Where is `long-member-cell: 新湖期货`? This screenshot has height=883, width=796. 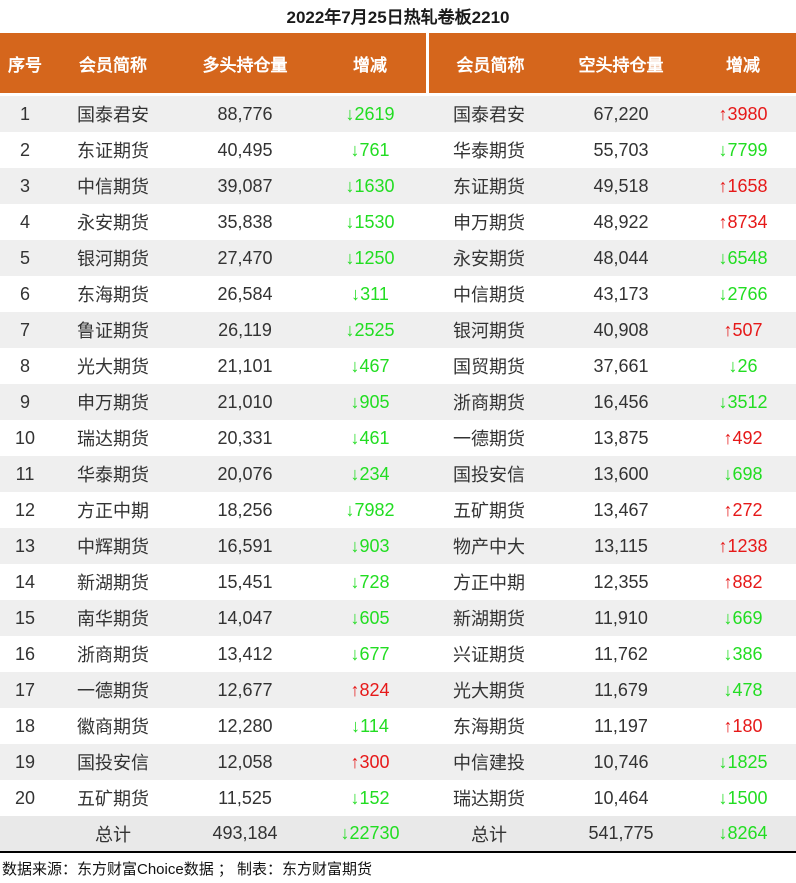
long-member-cell: 新湖期货 is located at coordinates (113, 583).